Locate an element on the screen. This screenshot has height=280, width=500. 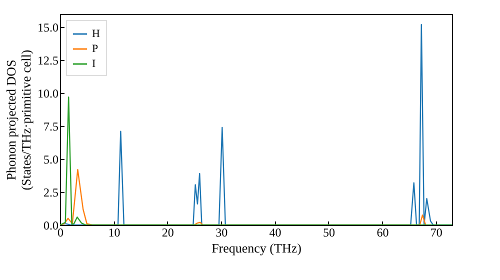
y-axis-title: Phonon projected DOS (States/THz·primitive cell) is located at coordinates (19, 120).